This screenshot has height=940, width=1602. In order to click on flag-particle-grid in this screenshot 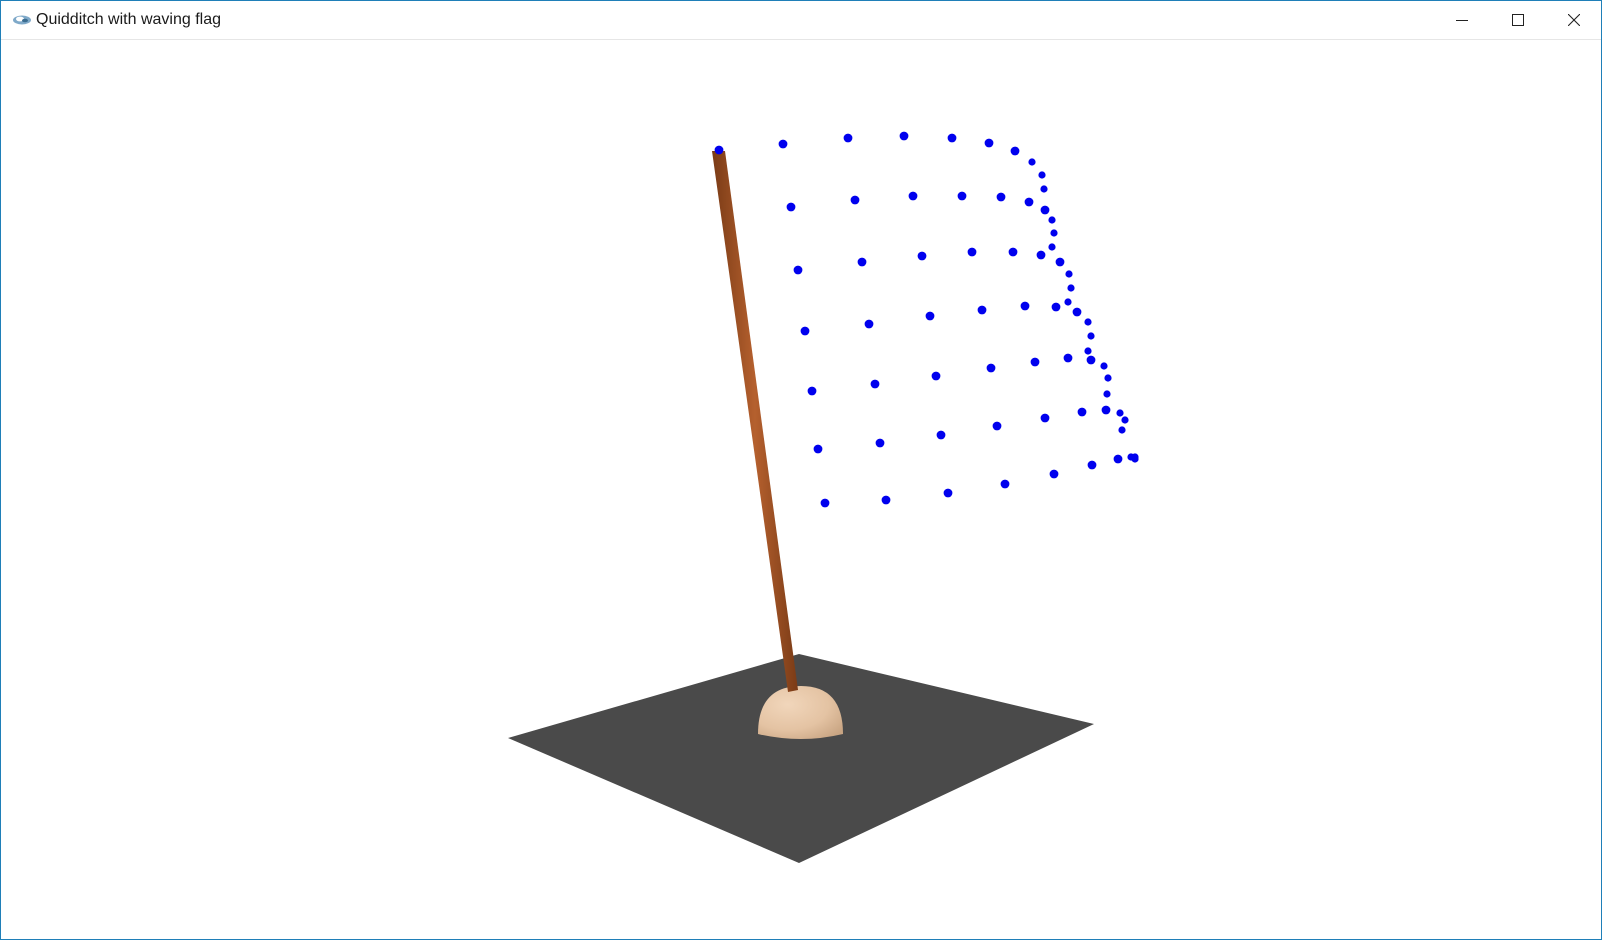, I will do `click(926, 319)`.